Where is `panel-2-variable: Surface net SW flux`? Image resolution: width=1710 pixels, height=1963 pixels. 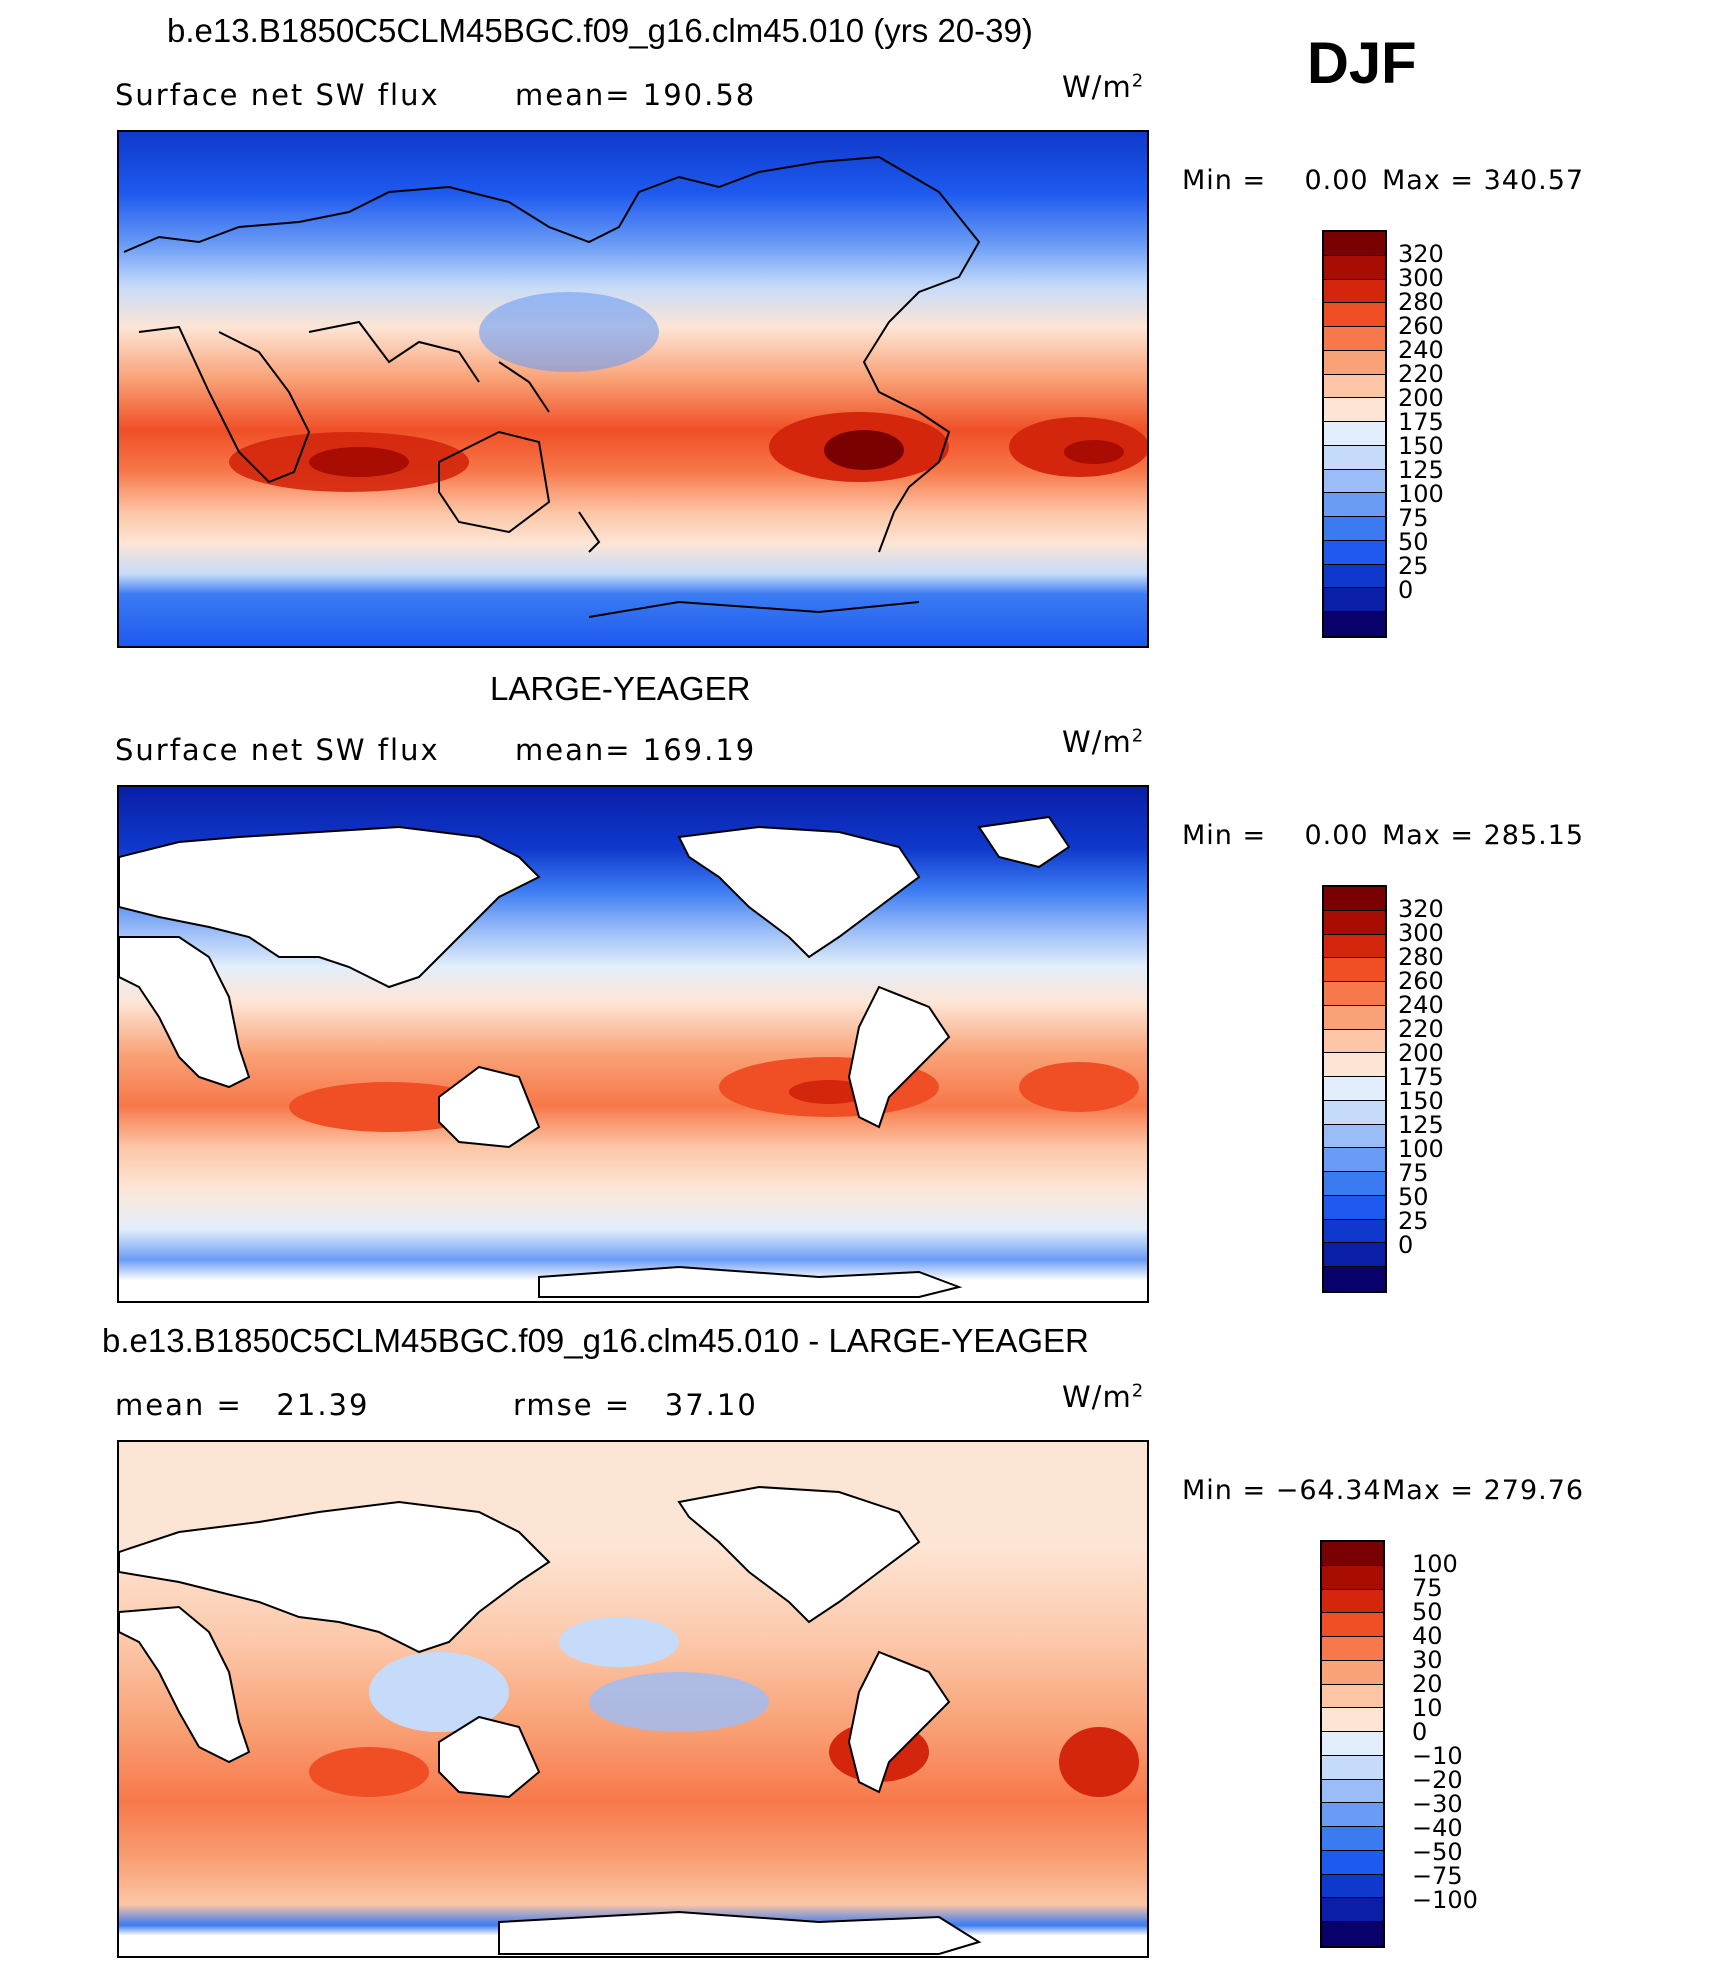 panel-2-variable: Surface net SW flux is located at coordinates (277, 750).